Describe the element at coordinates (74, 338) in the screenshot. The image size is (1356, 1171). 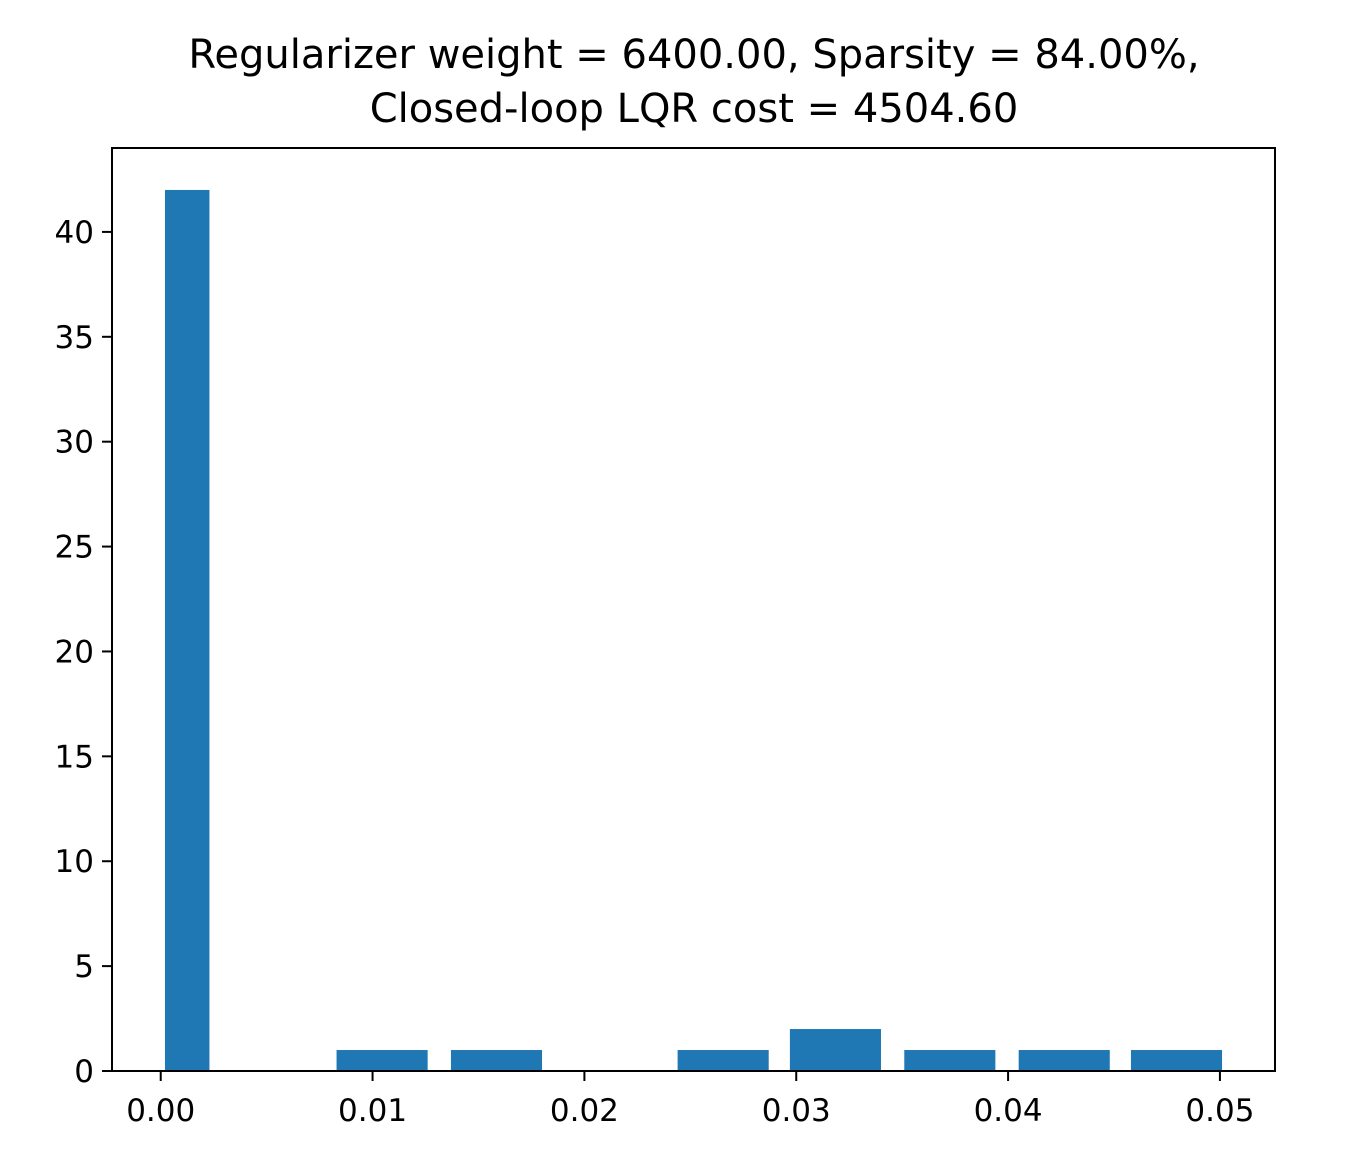
I see `y-tick-label: 35` at that location.